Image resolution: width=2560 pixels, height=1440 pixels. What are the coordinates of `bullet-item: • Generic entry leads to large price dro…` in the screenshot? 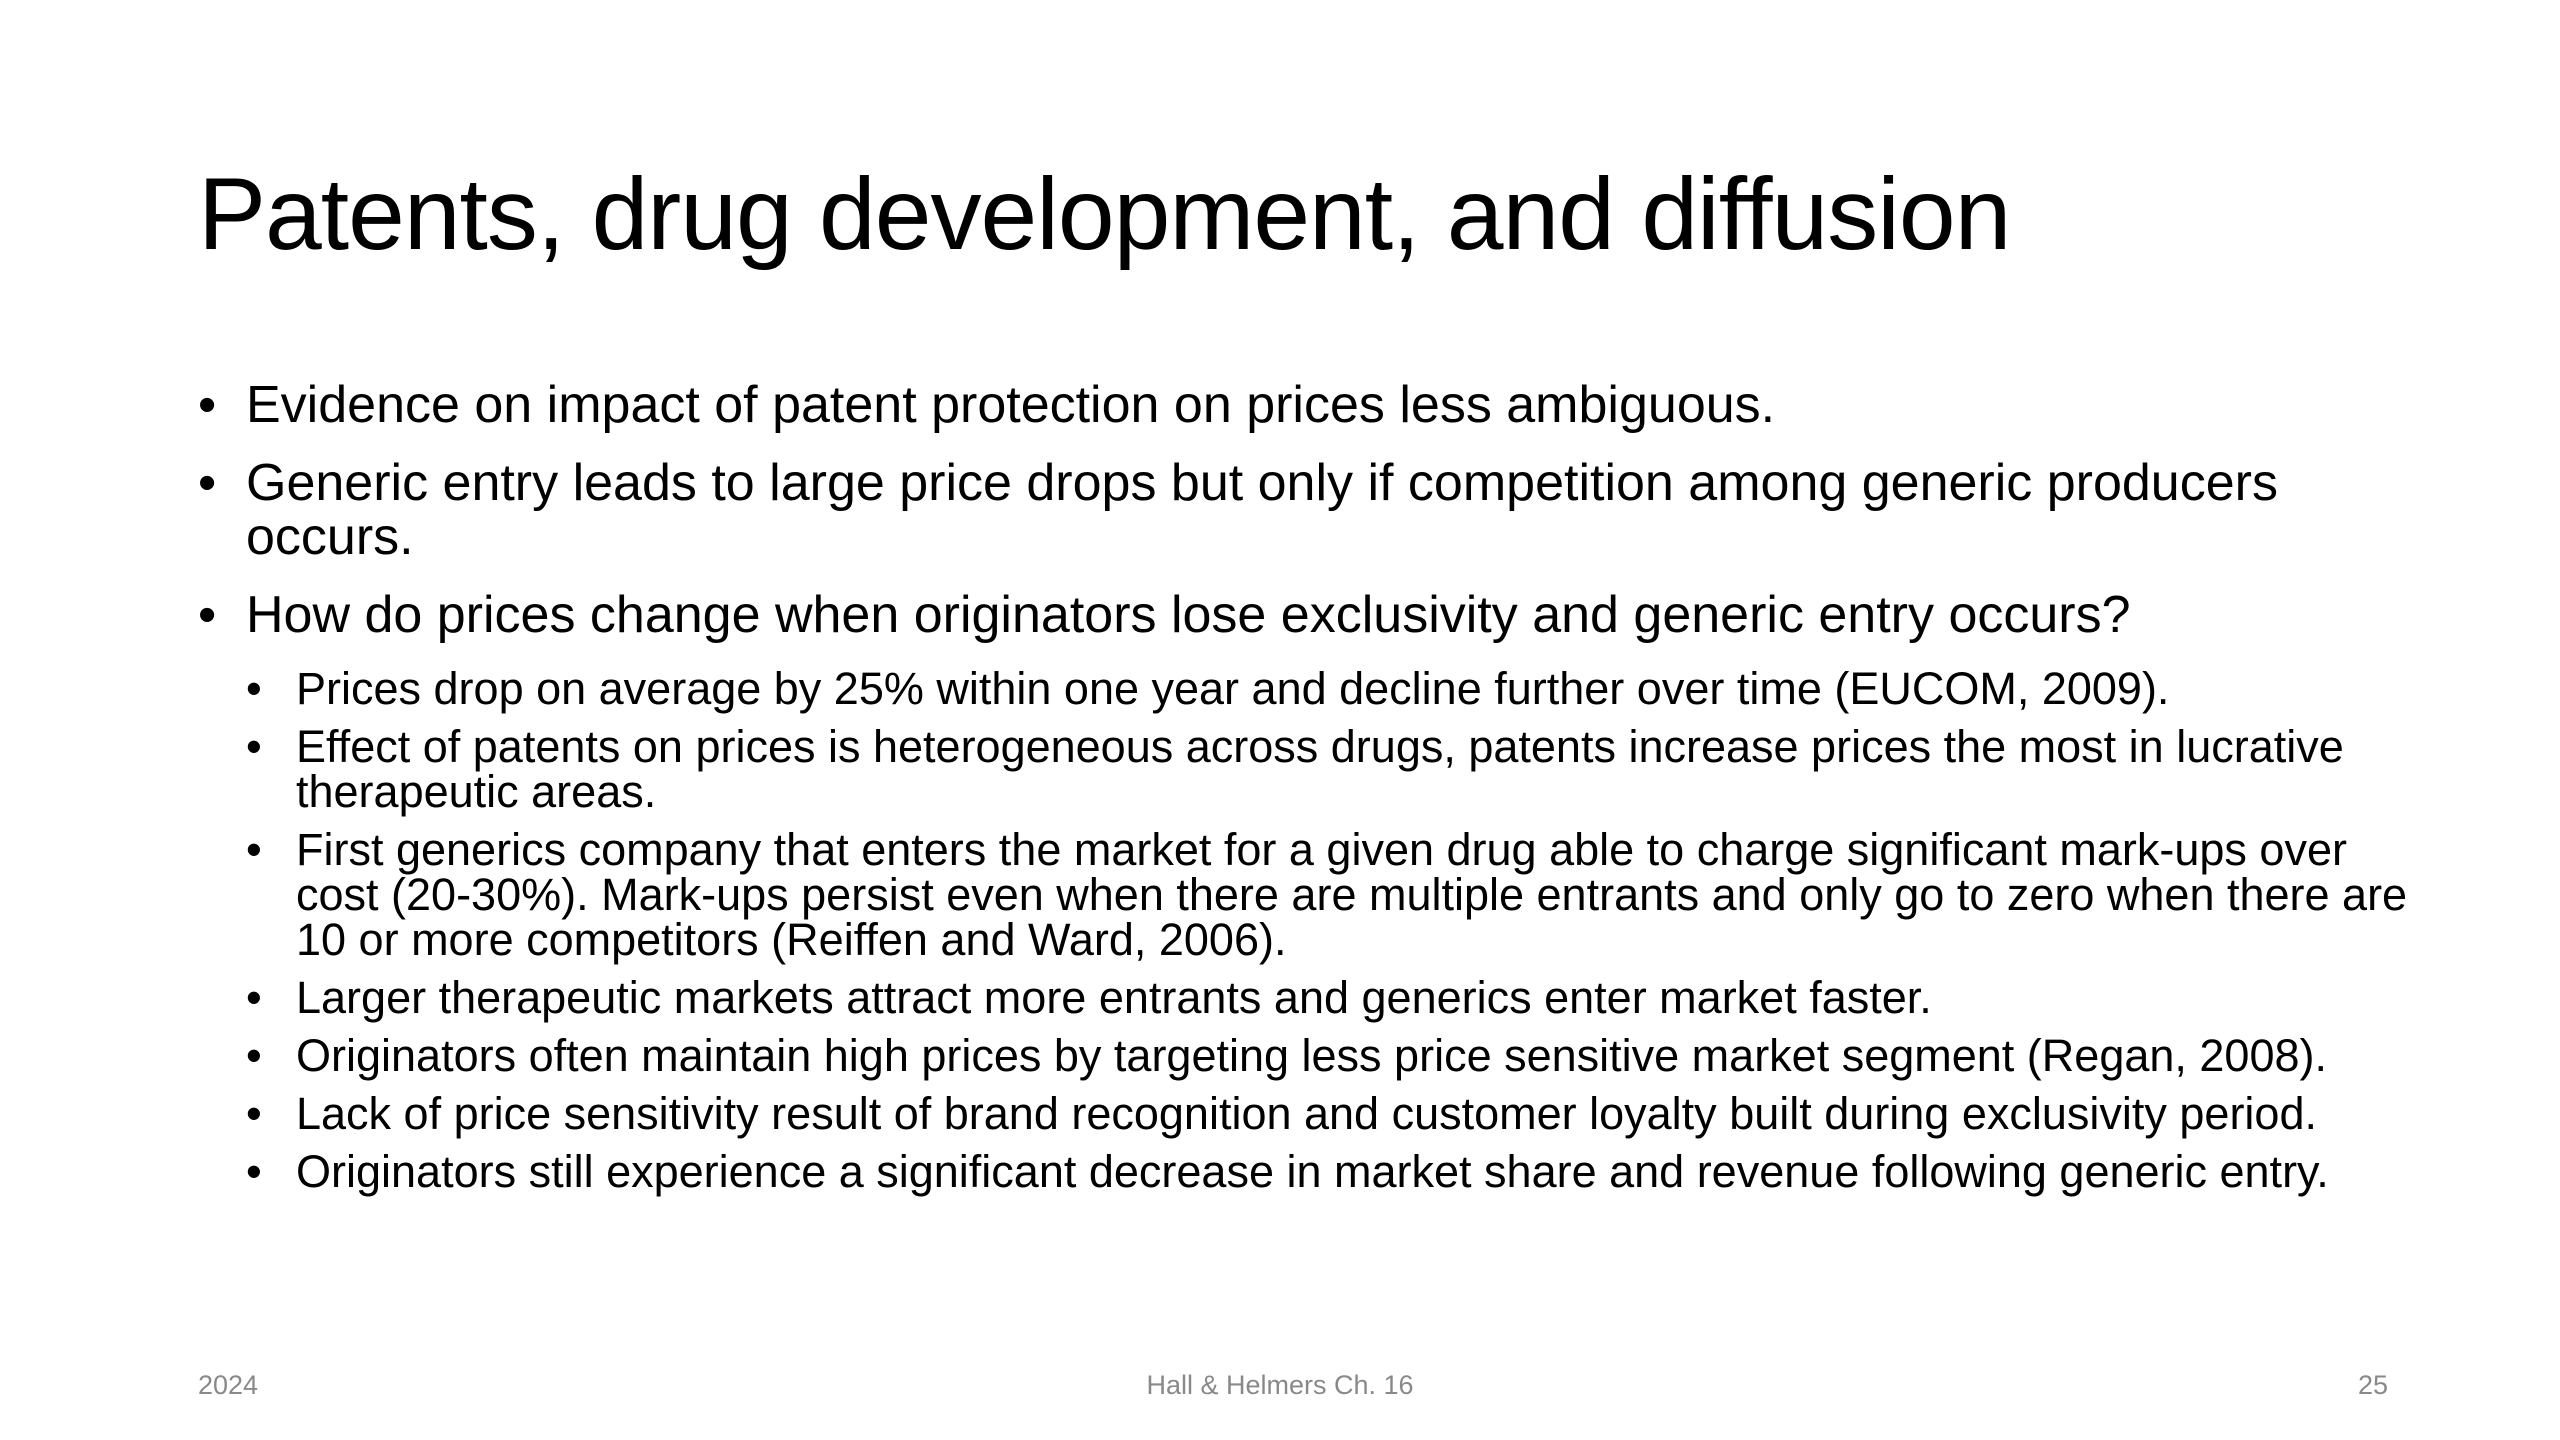 It's located at (1318, 510).